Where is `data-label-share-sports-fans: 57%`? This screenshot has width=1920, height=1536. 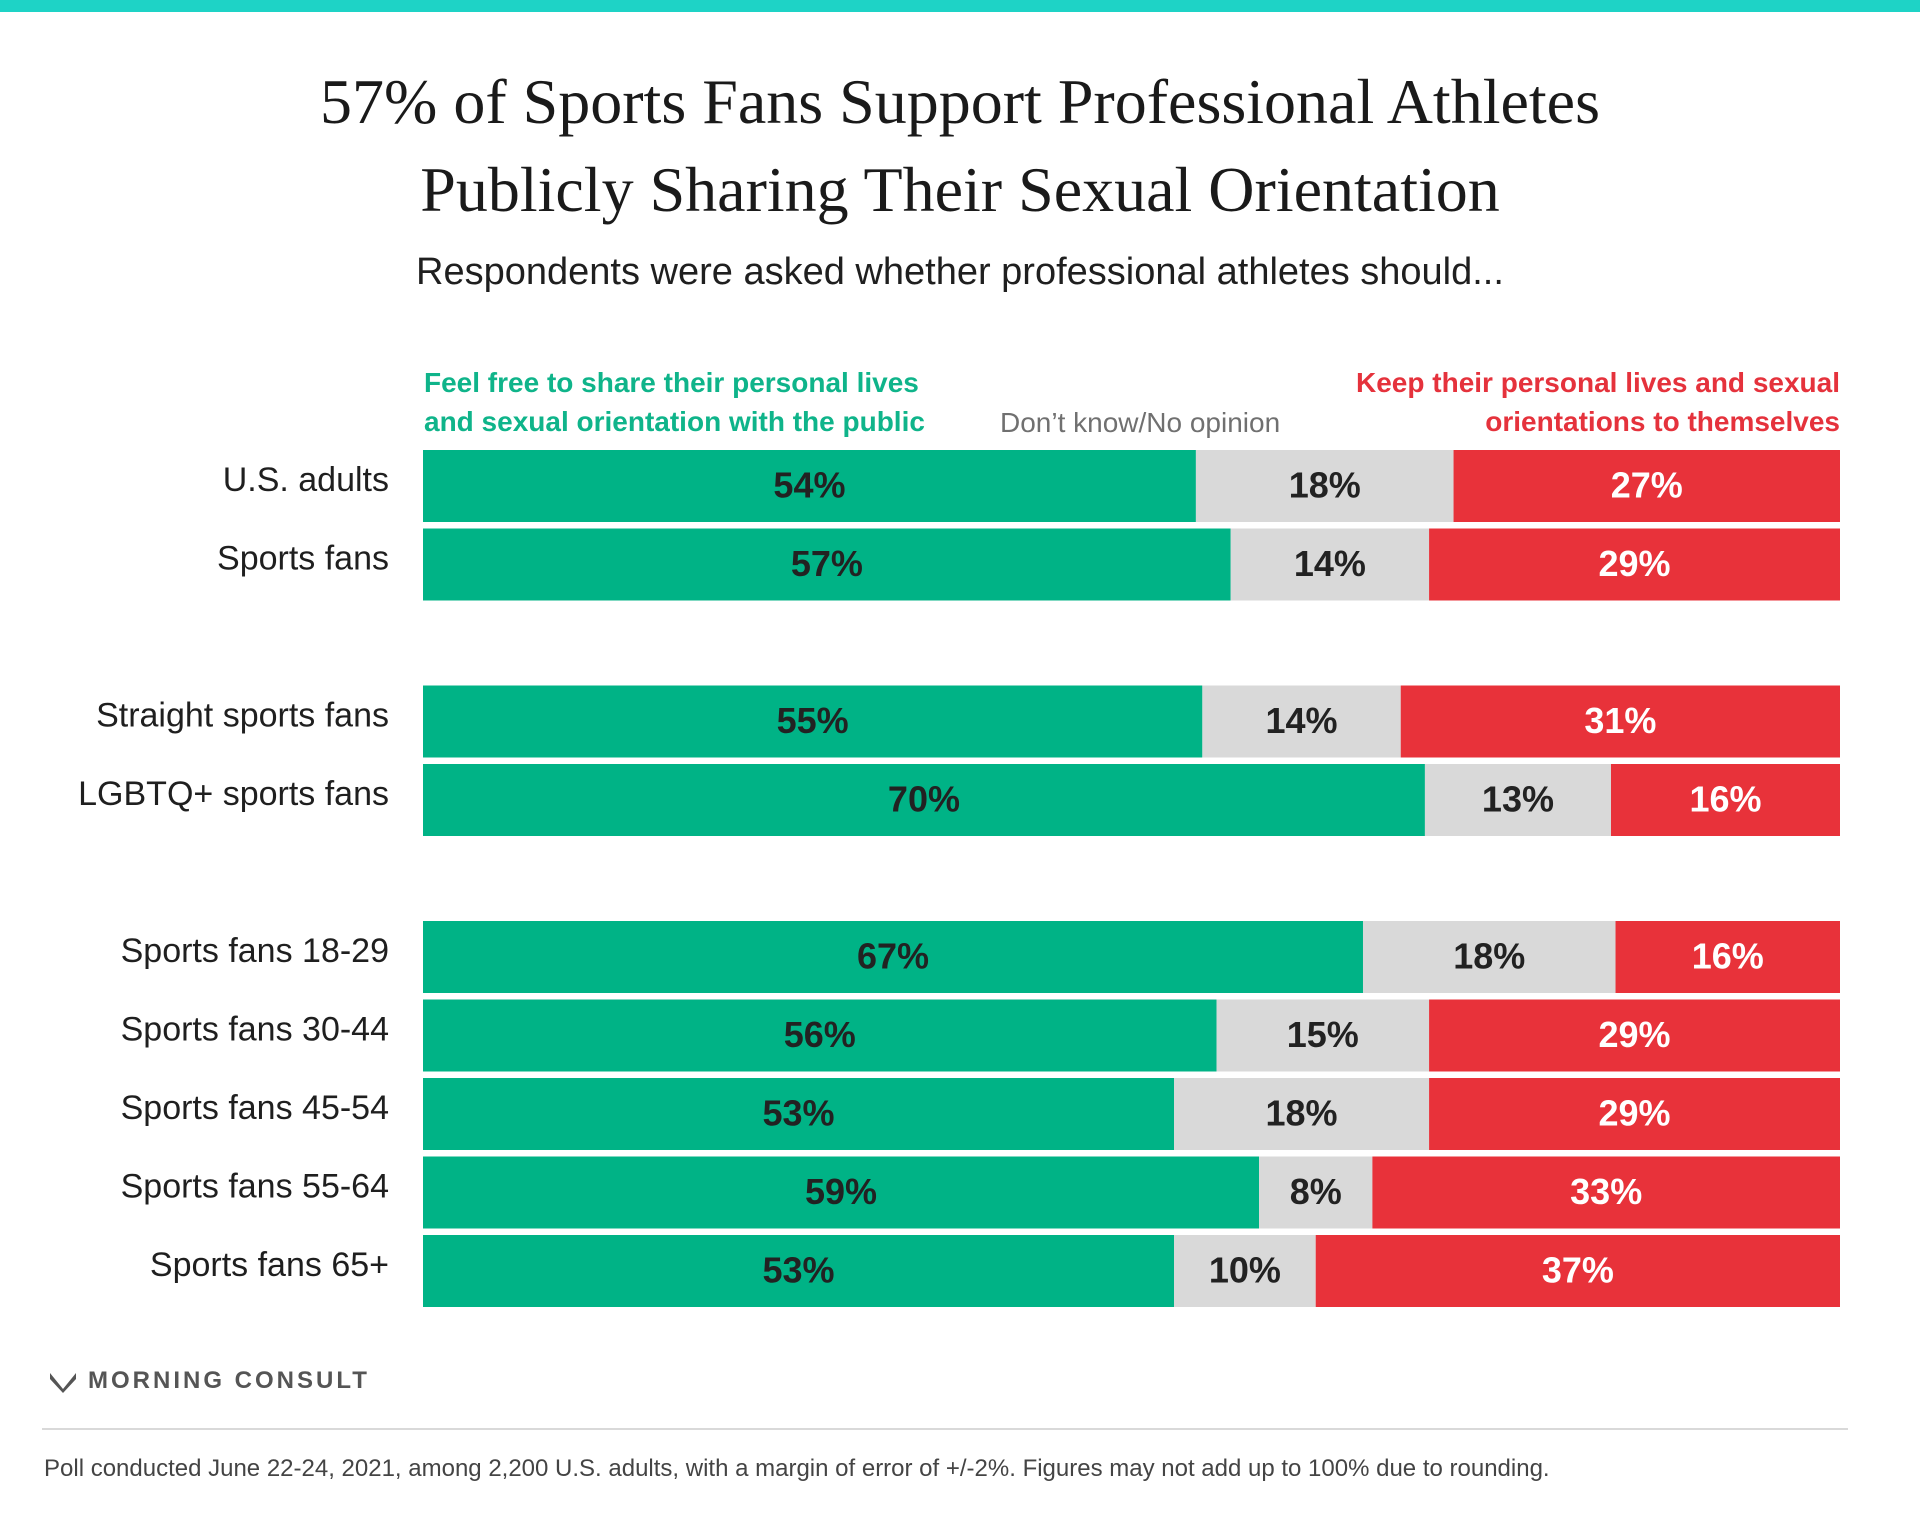
data-label-share-sports-fans: 57% is located at coordinates (827, 563).